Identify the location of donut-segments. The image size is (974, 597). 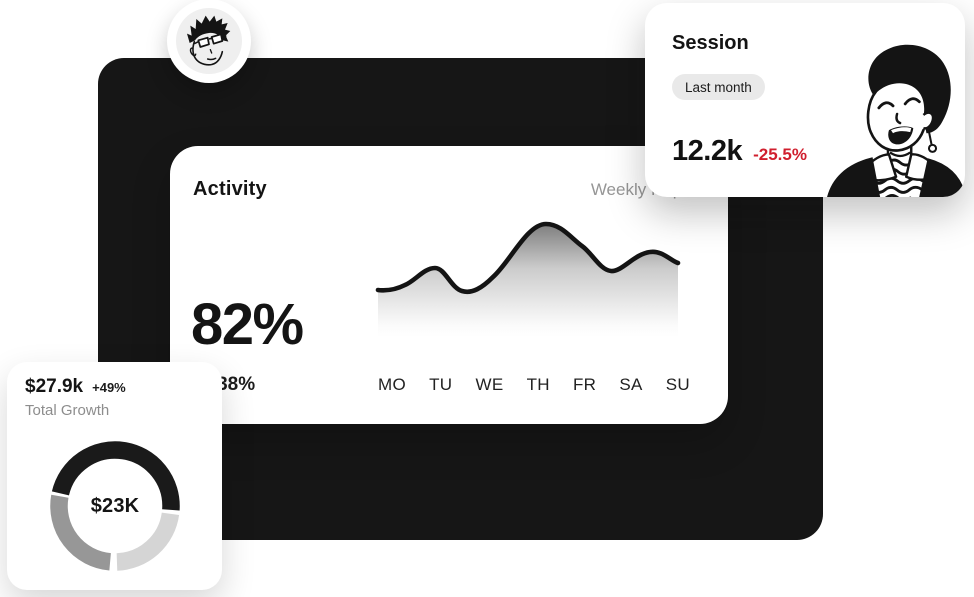
(115, 506).